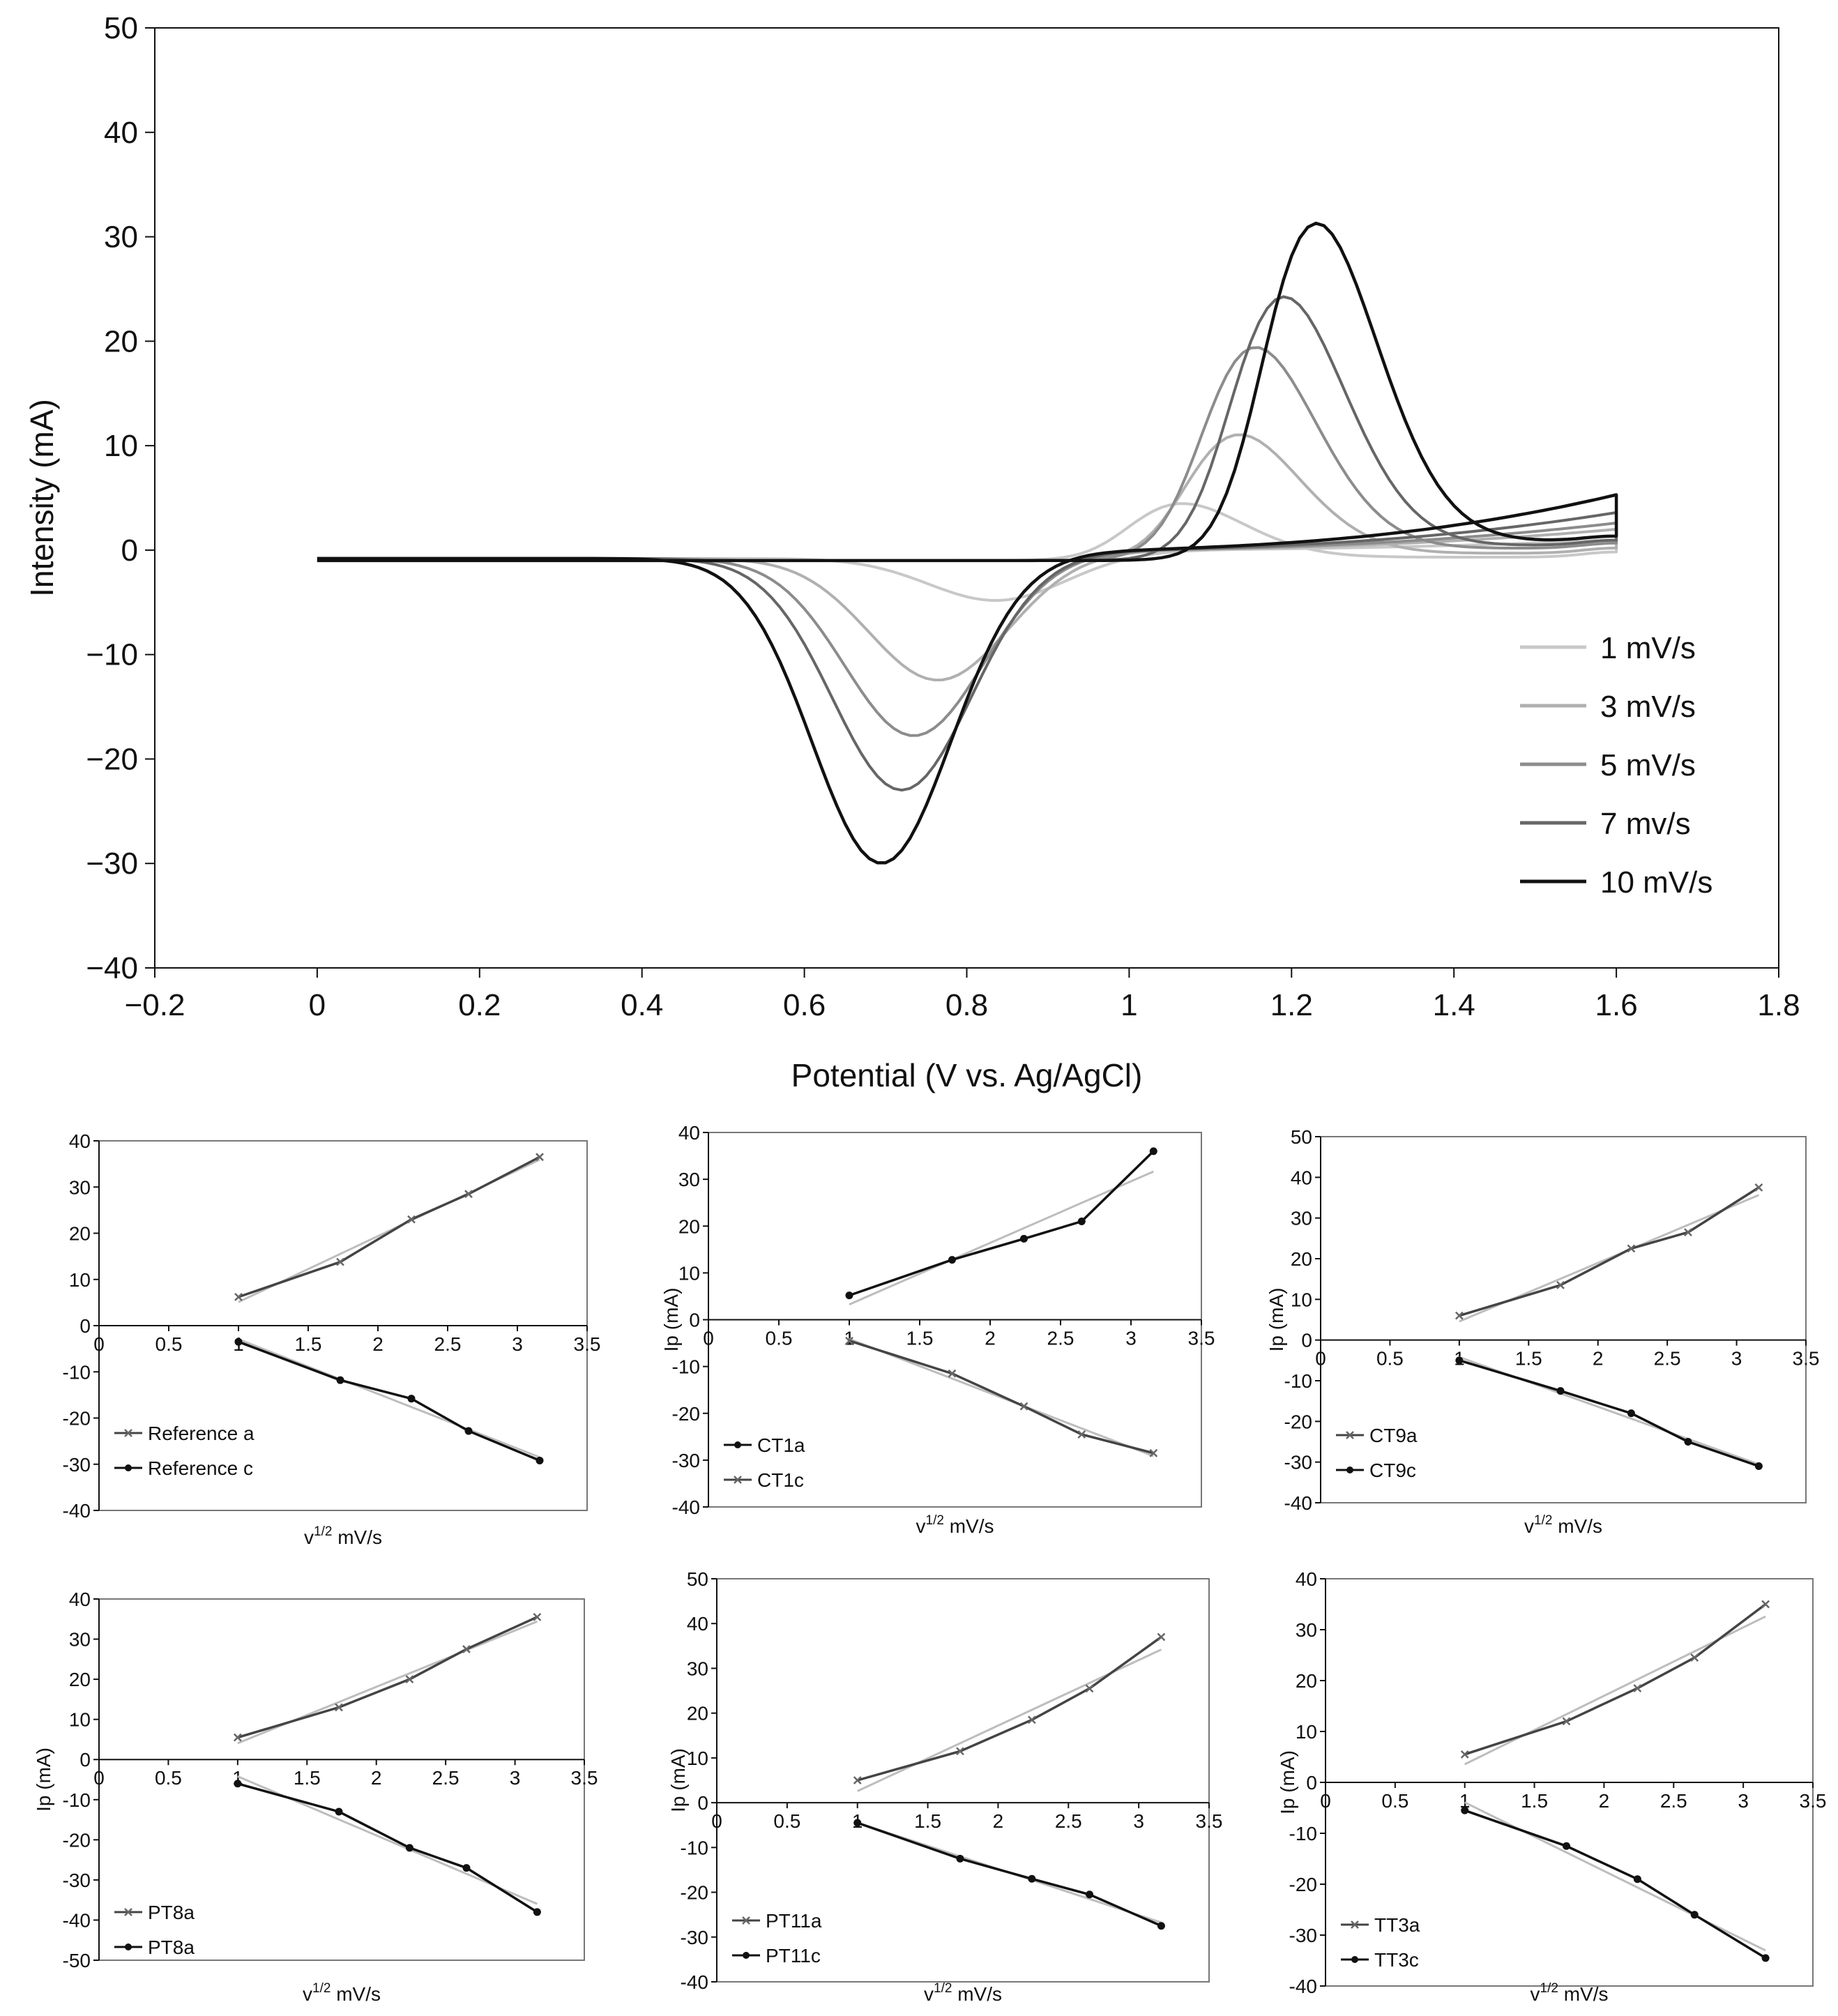 This screenshot has width=1838, height=2016. I want to click on ip-plot-frame, so click(1563, 1319).